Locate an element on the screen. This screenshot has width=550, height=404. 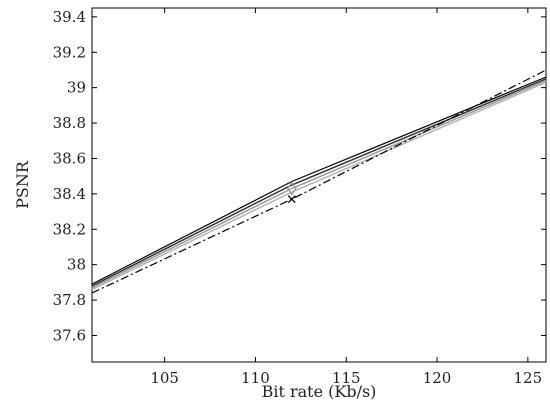
y-tick-label: 38.4 is located at coordinates (69, 194).